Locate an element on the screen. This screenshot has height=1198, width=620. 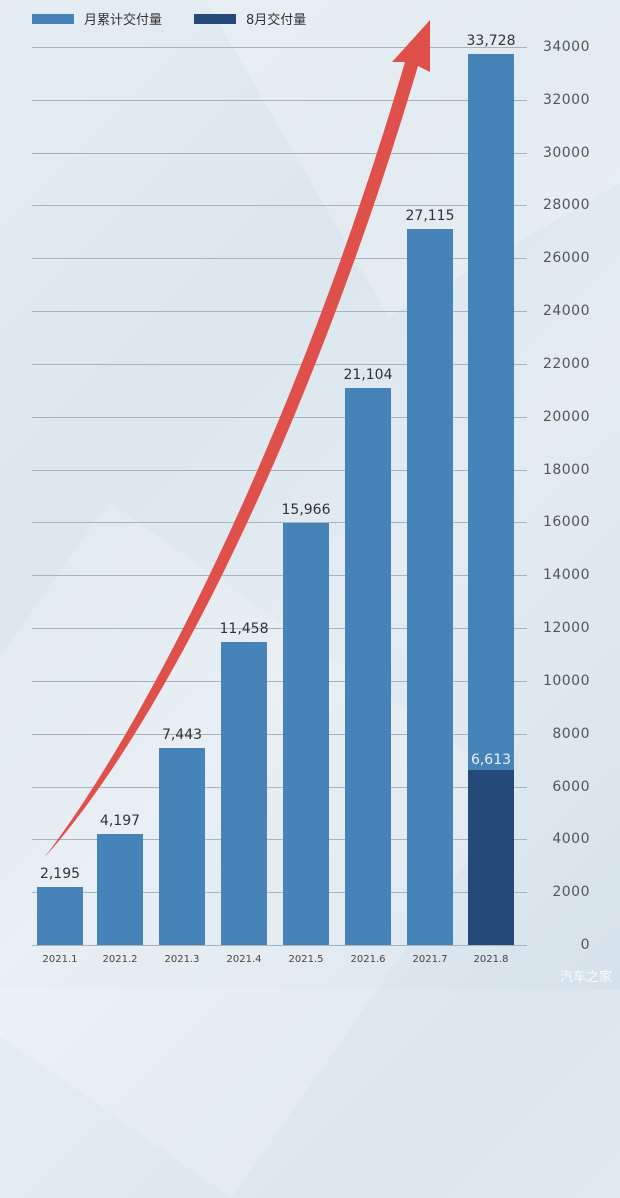
y-axis-tick-label: 2000 is located at coordinates (571, 892).